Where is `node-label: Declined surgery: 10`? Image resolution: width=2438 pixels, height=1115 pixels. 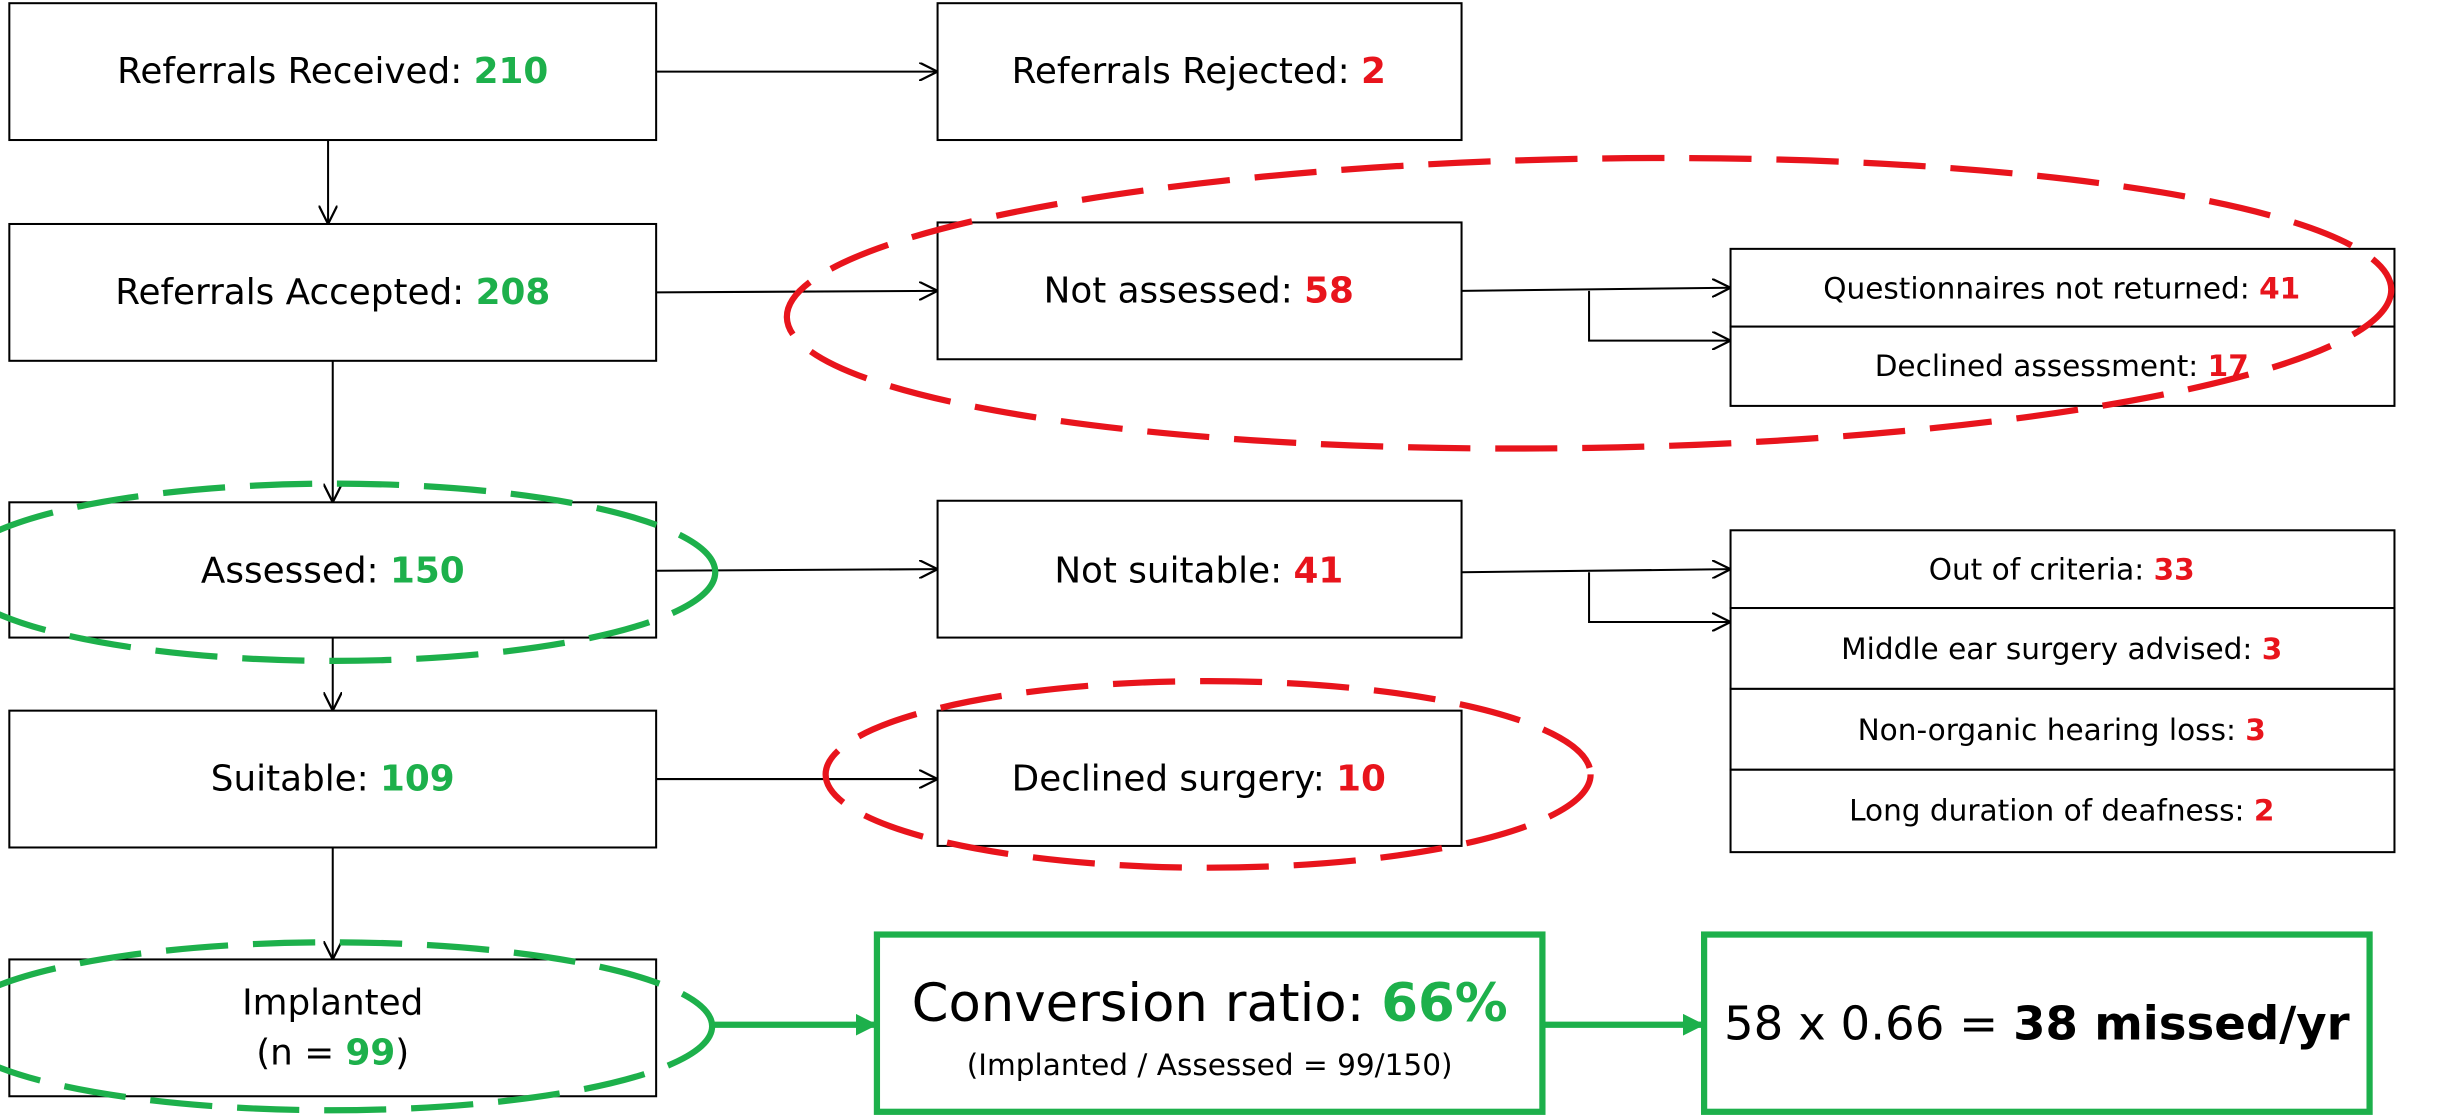 node-label: Declined surgery: 10 is located at coordinates (1199, 779).